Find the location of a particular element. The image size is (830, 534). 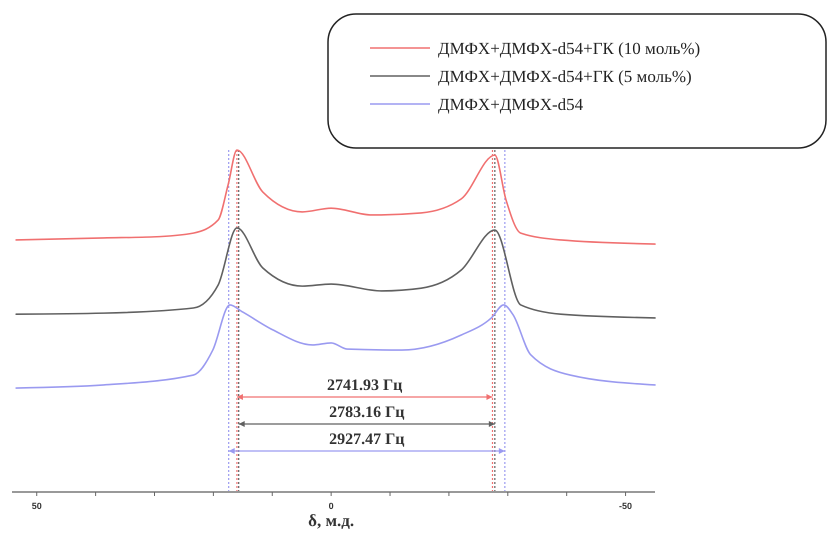

legend-label: ДМФХ+ДМФХ-d54+ГК (10 моль%) is located at coordinates (569, 48).